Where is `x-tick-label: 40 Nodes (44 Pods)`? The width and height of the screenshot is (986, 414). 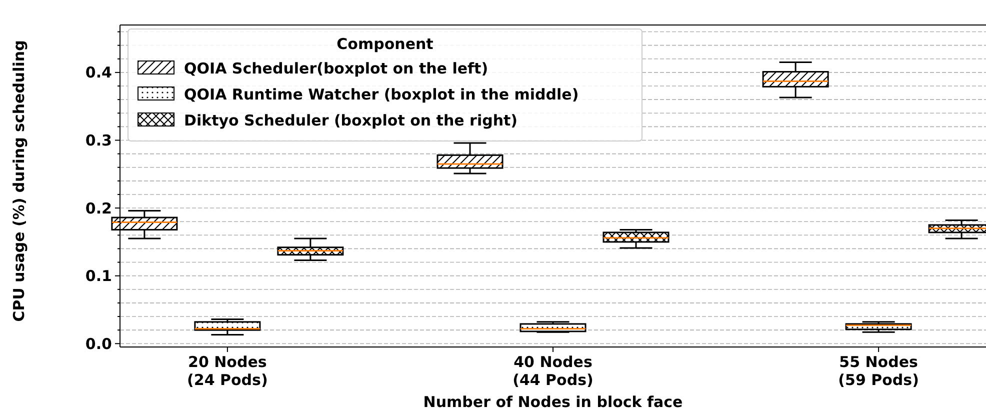
x-tick-label: 40 Nodes (44 Pods) is located at coordinates (553, 371).